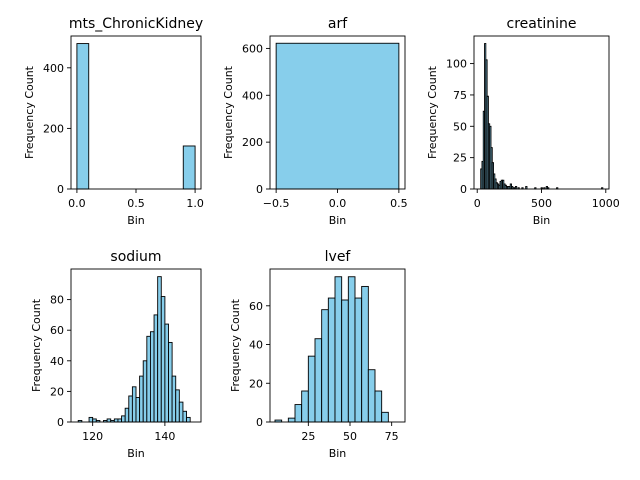  What do you see at coordinates (308, 436) in the screenshot?
I see `x-tick-label: 25` at bounding box center [308, 436].